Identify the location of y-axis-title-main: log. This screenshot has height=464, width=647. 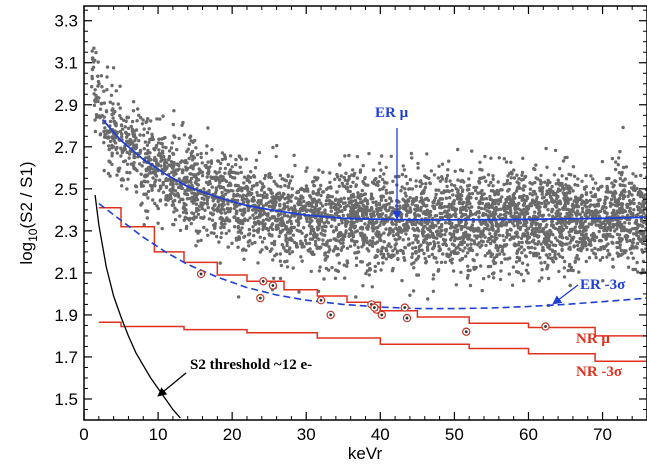
(26, 253).